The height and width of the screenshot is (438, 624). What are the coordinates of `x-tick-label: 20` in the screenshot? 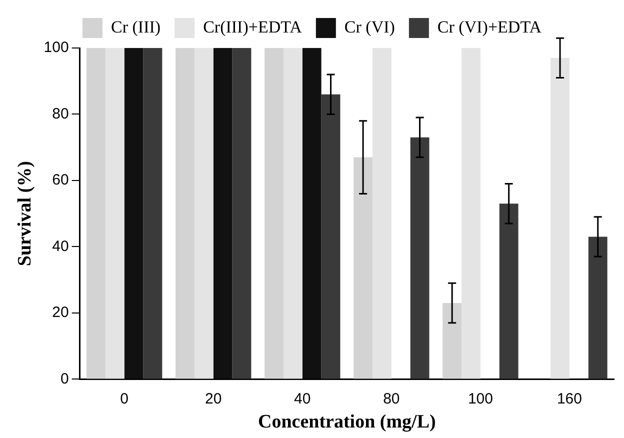 It's located at (213, 399).